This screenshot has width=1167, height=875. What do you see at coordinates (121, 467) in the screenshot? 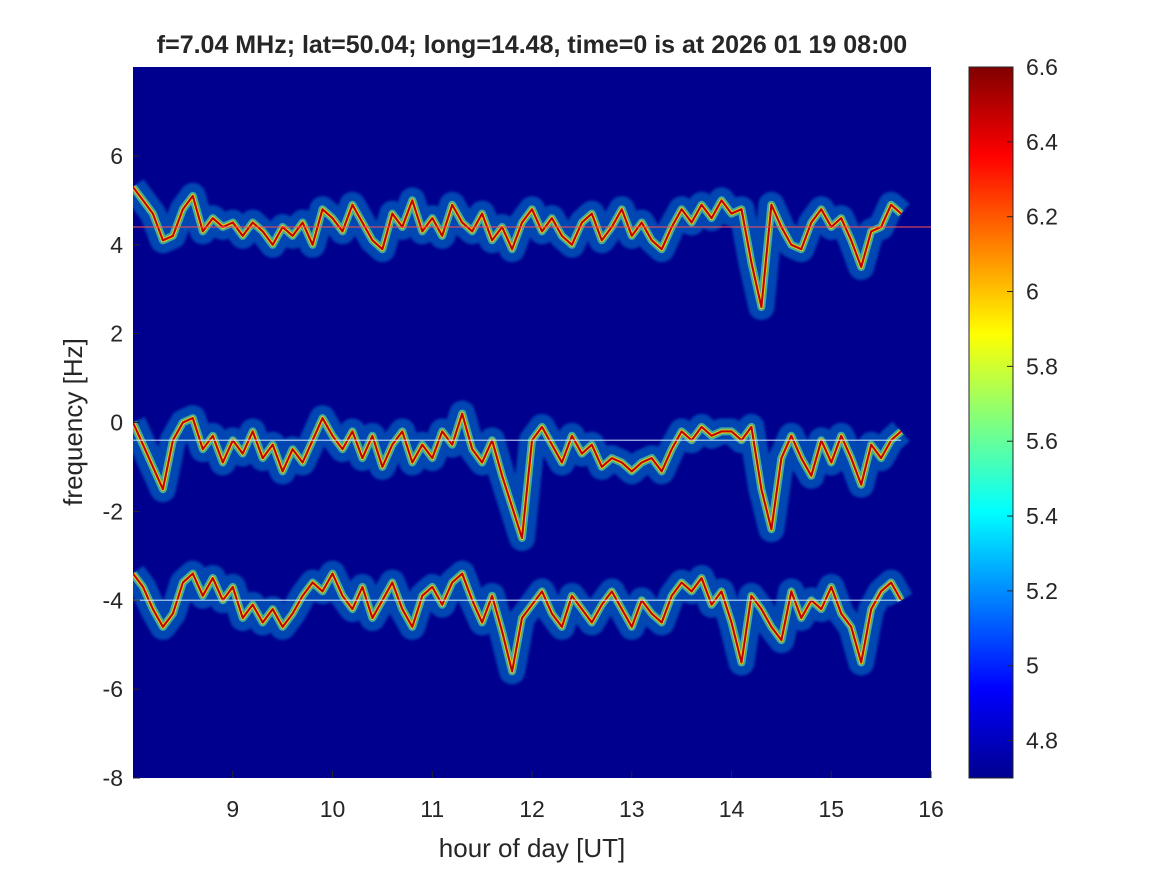
I see `y-axis: 6 4 2 0 -2 -4 -6 -8` at bounding box center [121, 467].